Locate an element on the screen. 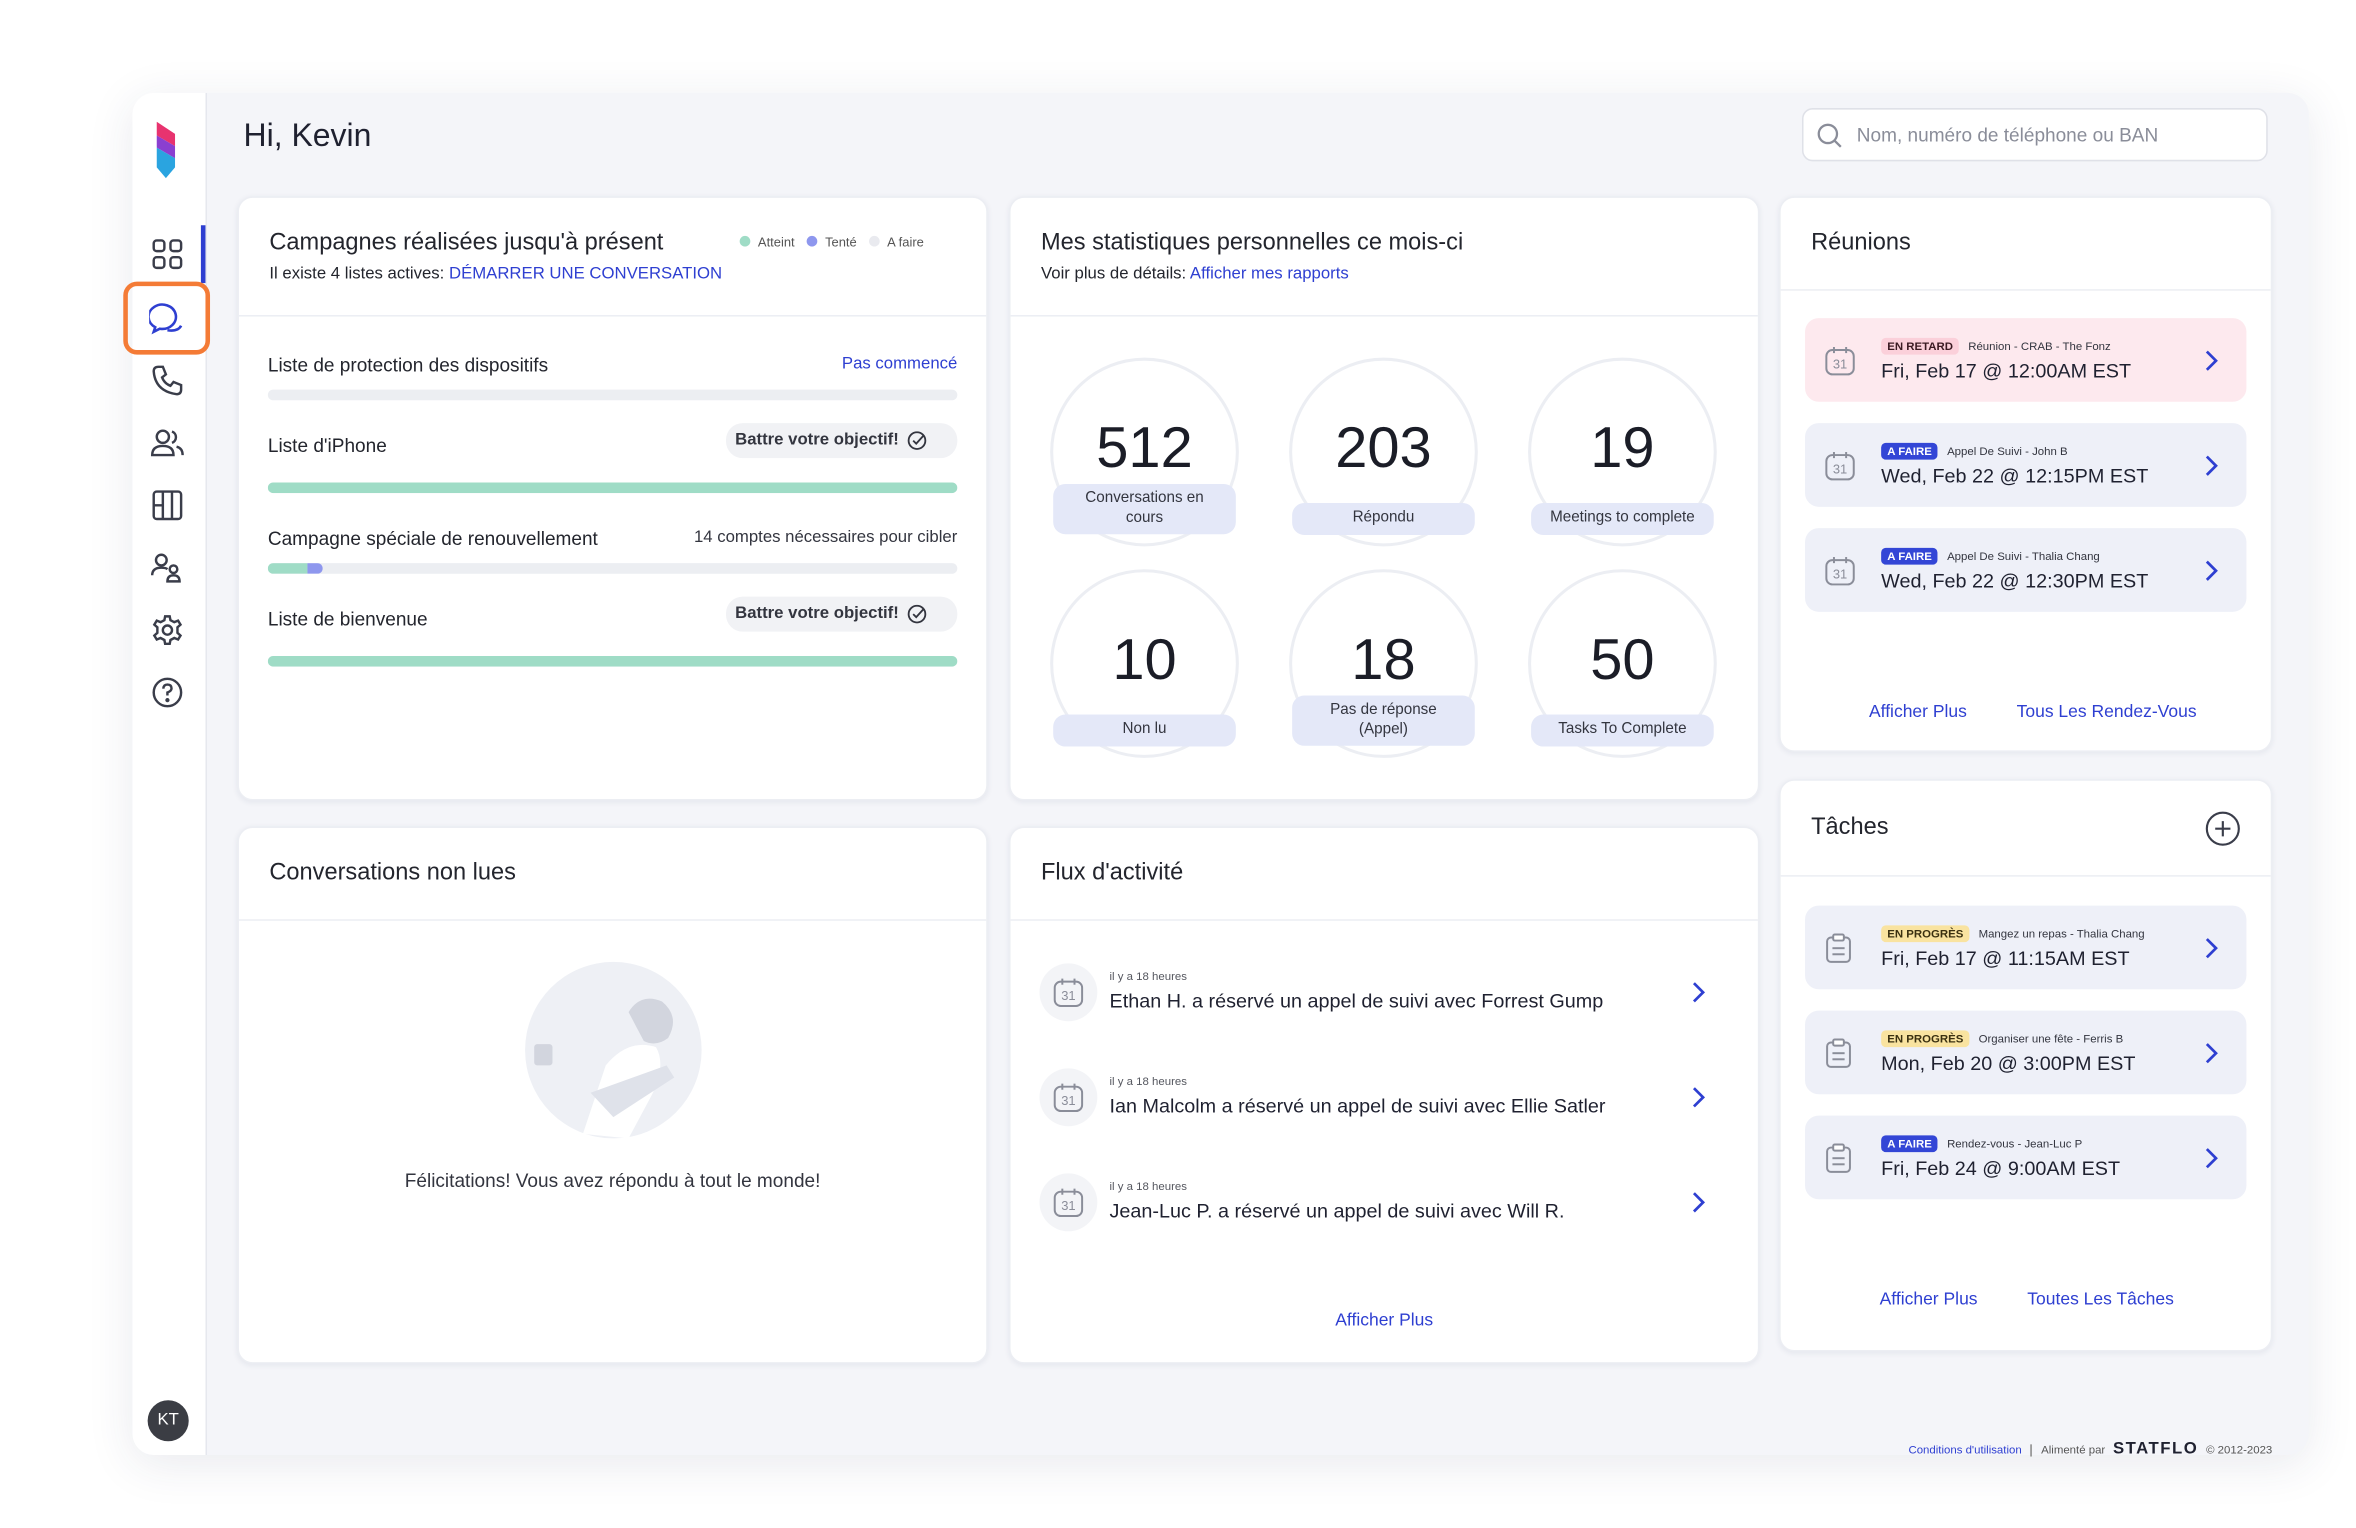  item-subject: Mangez un repas - Thalia Chang is located at coordinates (2061, 933).